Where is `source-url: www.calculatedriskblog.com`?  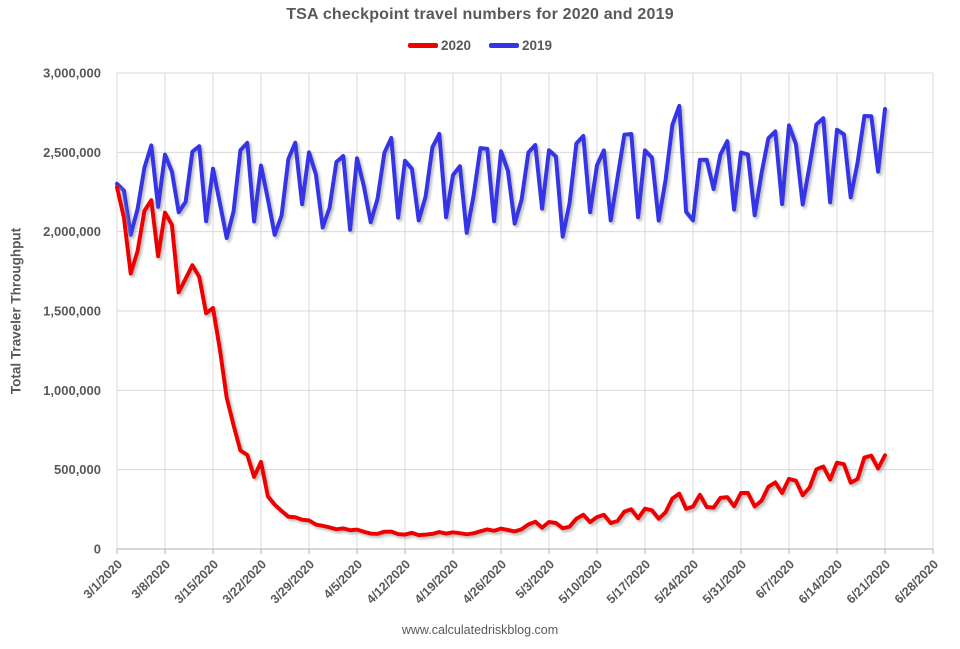
source-url: www.calculatedriskblog.com is located at coordinates (480, 630).